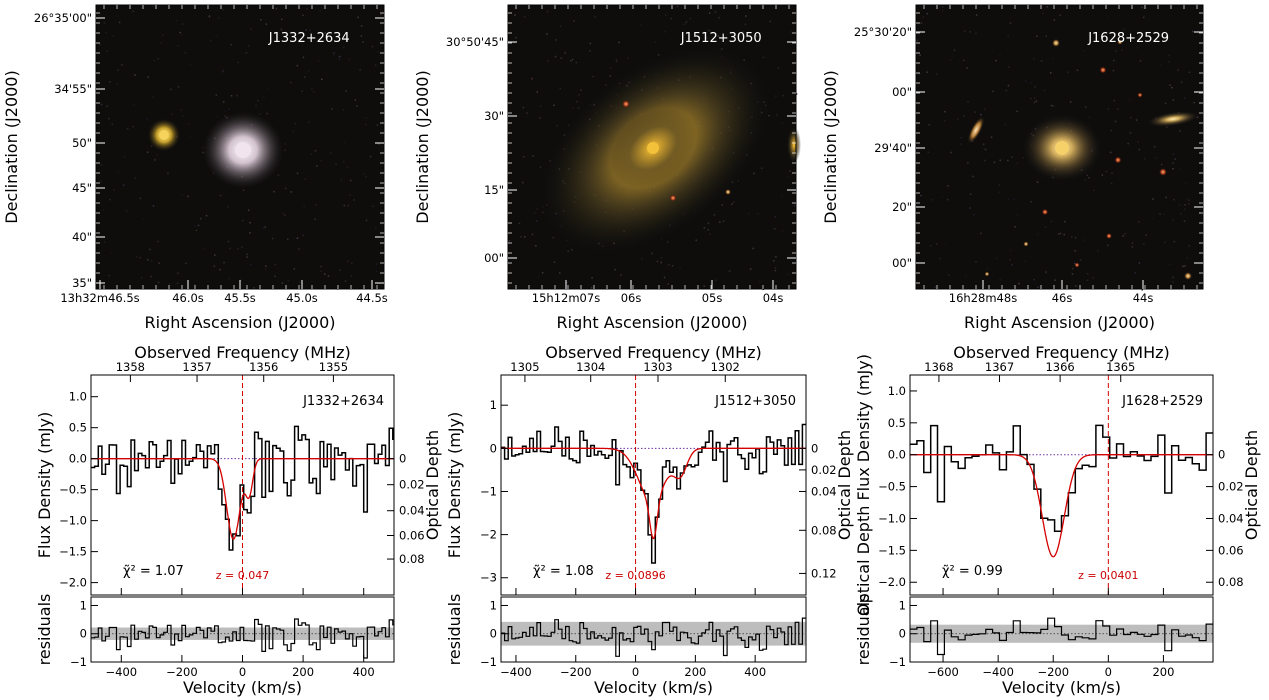 This screenshot has height=700, width=1269. Describe the element at coordinates (1061, 687) in the screenshot. I see `velocity-axis-label: Velocity (km/s)` at that location.